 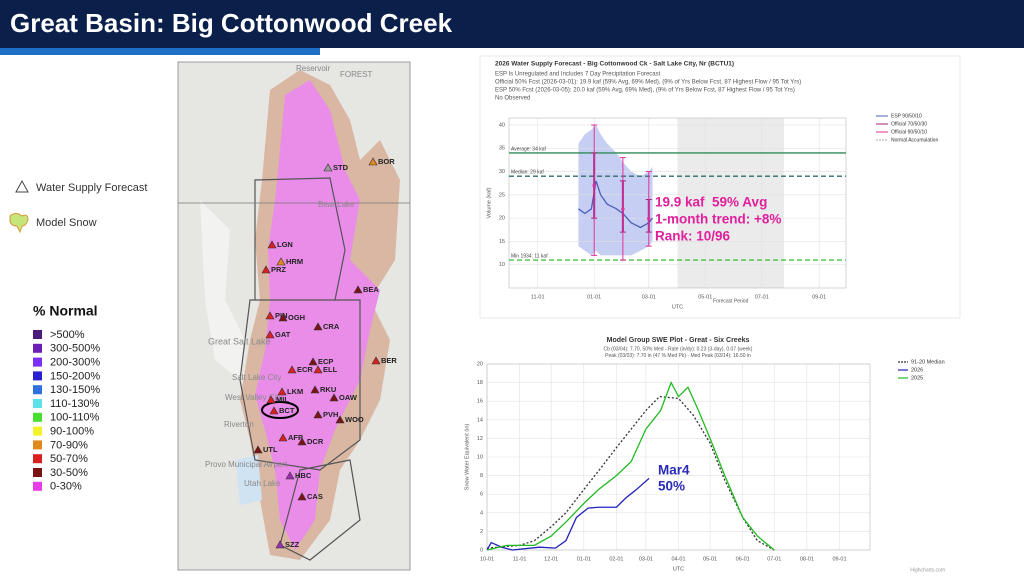 What do you see at coordinates (481, 495) in the screenshot?
I see `y-tick-label: 6` at bounding box center [481, 495].